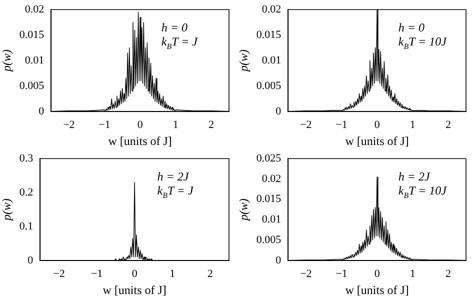  I want to click on y-tick-label: 0.1, so click(26, 226).